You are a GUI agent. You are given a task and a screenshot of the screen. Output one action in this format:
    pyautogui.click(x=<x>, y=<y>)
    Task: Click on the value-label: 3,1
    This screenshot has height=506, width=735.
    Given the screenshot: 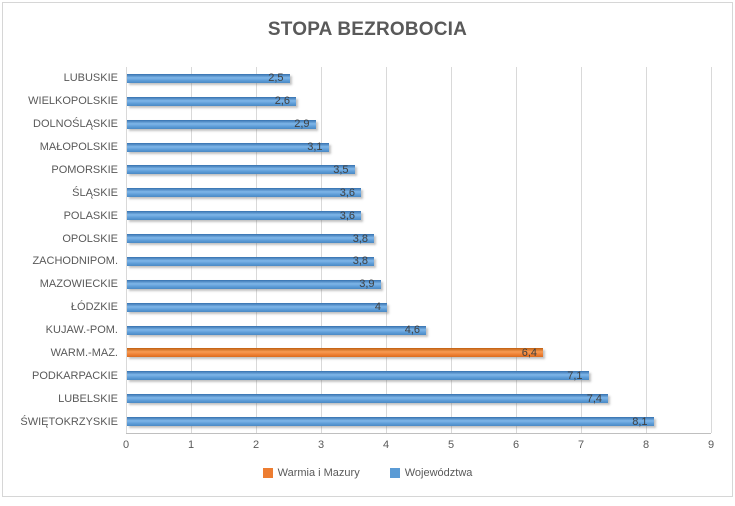 What is the action you would take?
    pyautogui.click(x=315, y=147)
    